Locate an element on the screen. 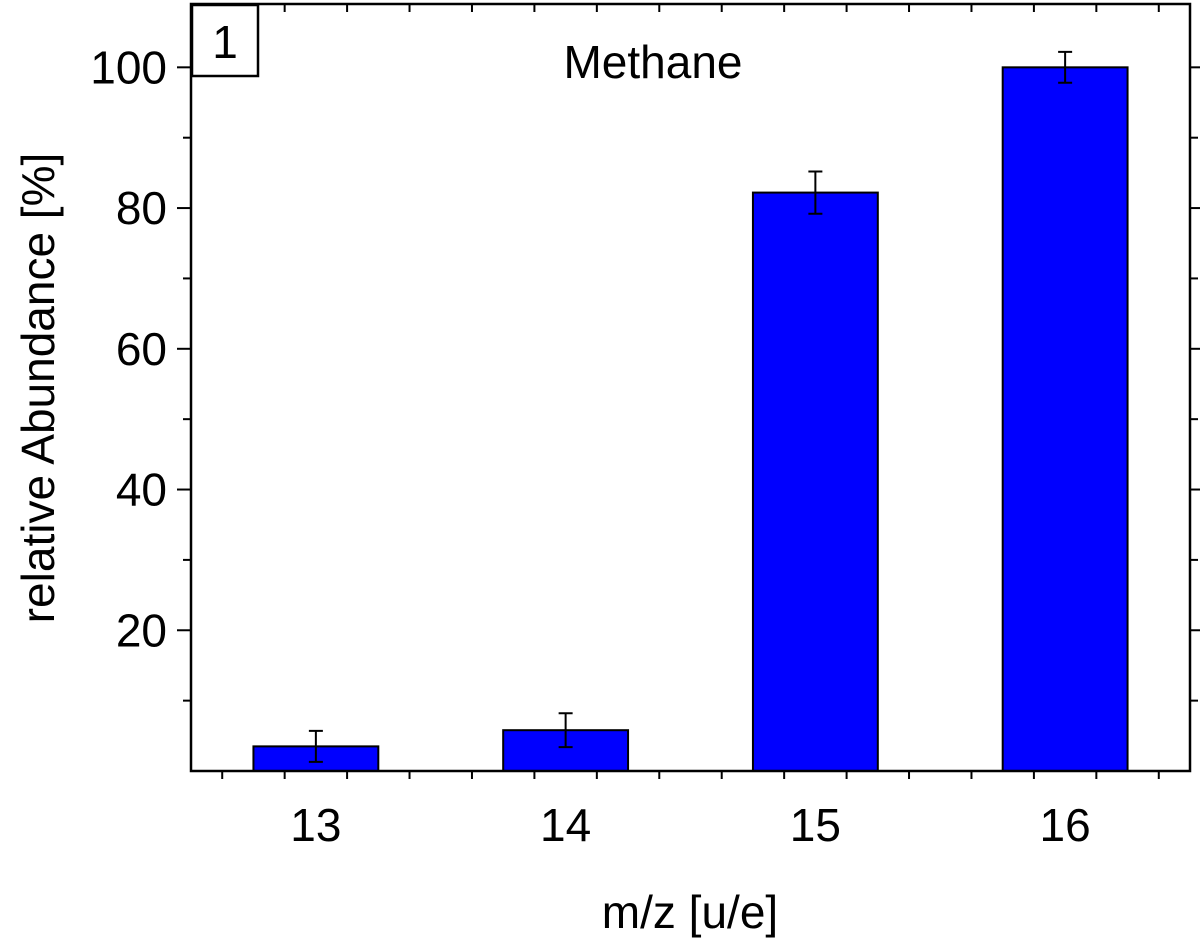  y-tick-label: 100 is located at coordinates (128, 67).